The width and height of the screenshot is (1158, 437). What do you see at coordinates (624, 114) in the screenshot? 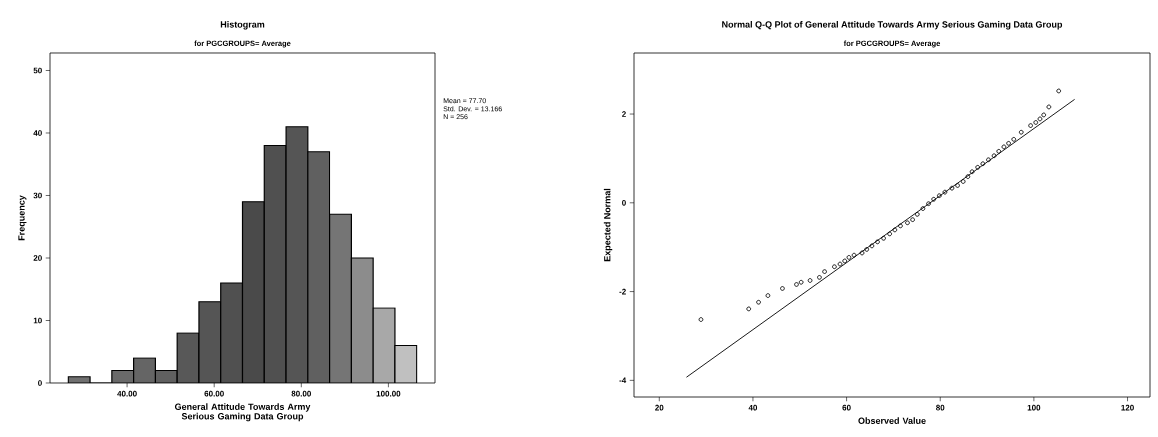
I see `y-tick-label: 2` at bounding box center [624, 114].